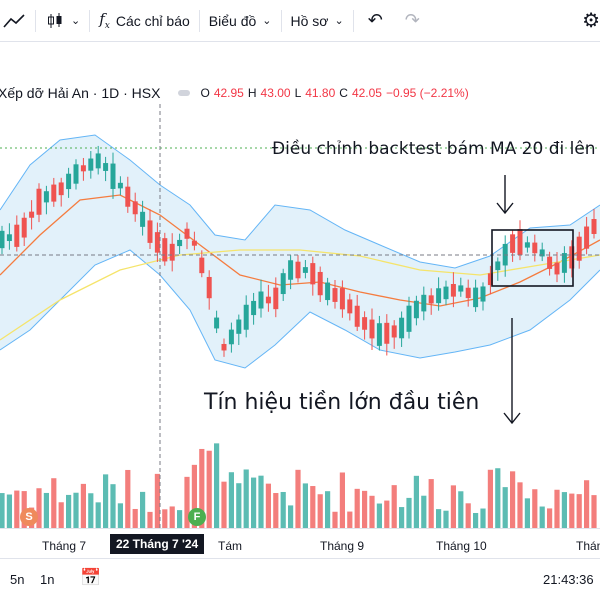 The height and width of the screenshot is (601, 600). I want to click on clock-readout: 21:43:36, so click(568, 579).